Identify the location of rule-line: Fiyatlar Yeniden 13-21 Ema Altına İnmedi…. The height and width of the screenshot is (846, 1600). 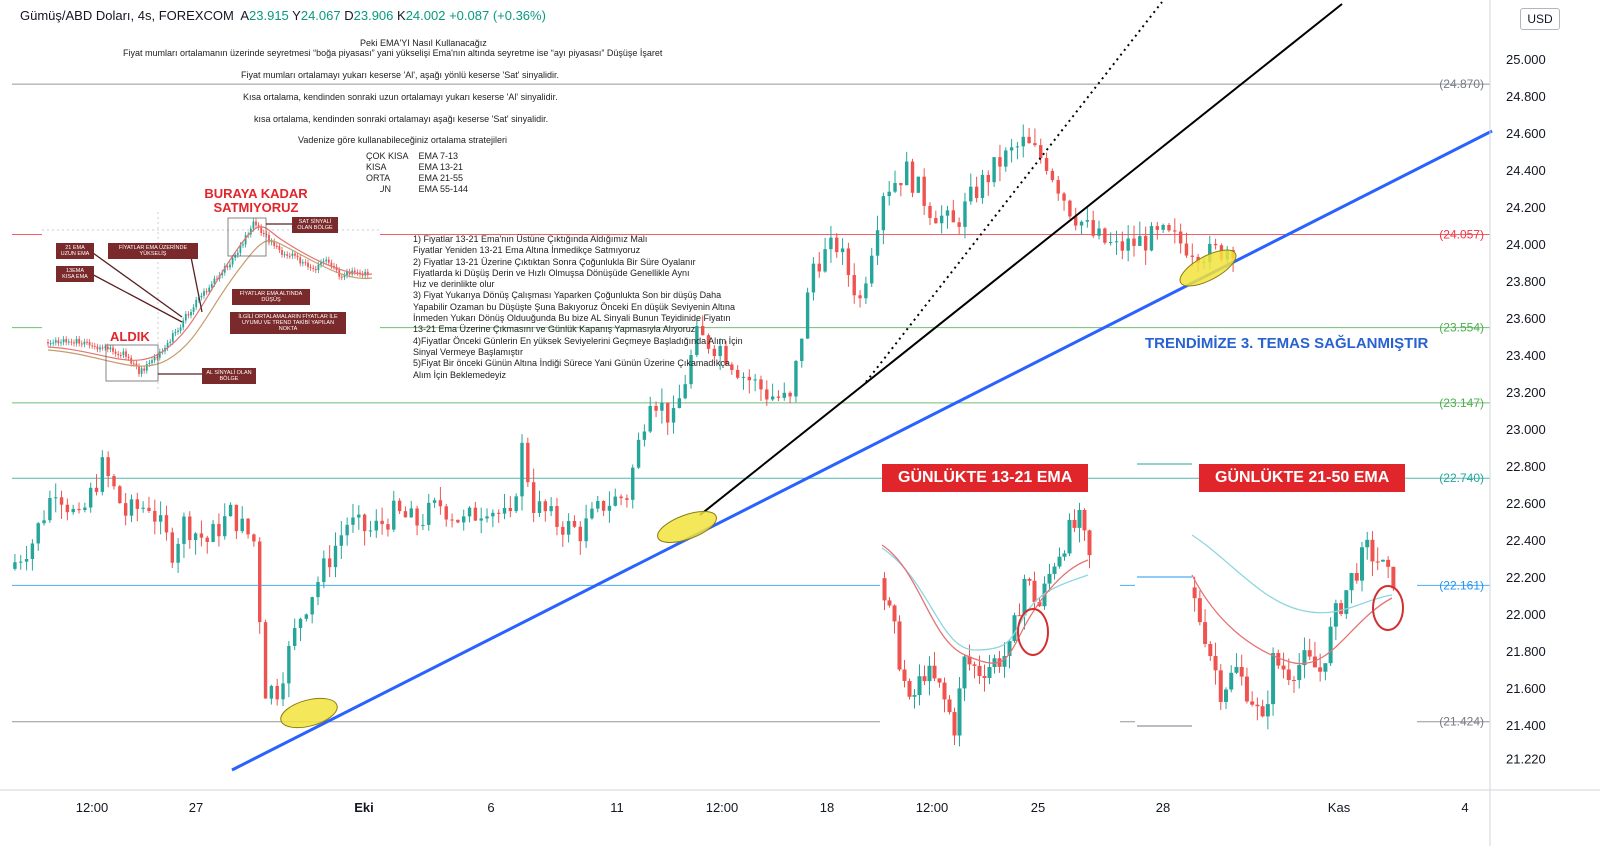
(527, 250).